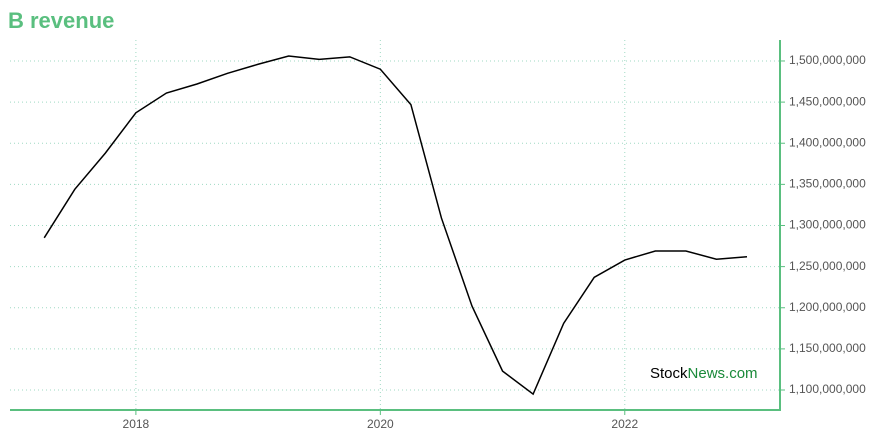 The width and height of the screenshot is (880, 440). I want to click on y-tick-label: 1,500,000,000, so click(827, 60).